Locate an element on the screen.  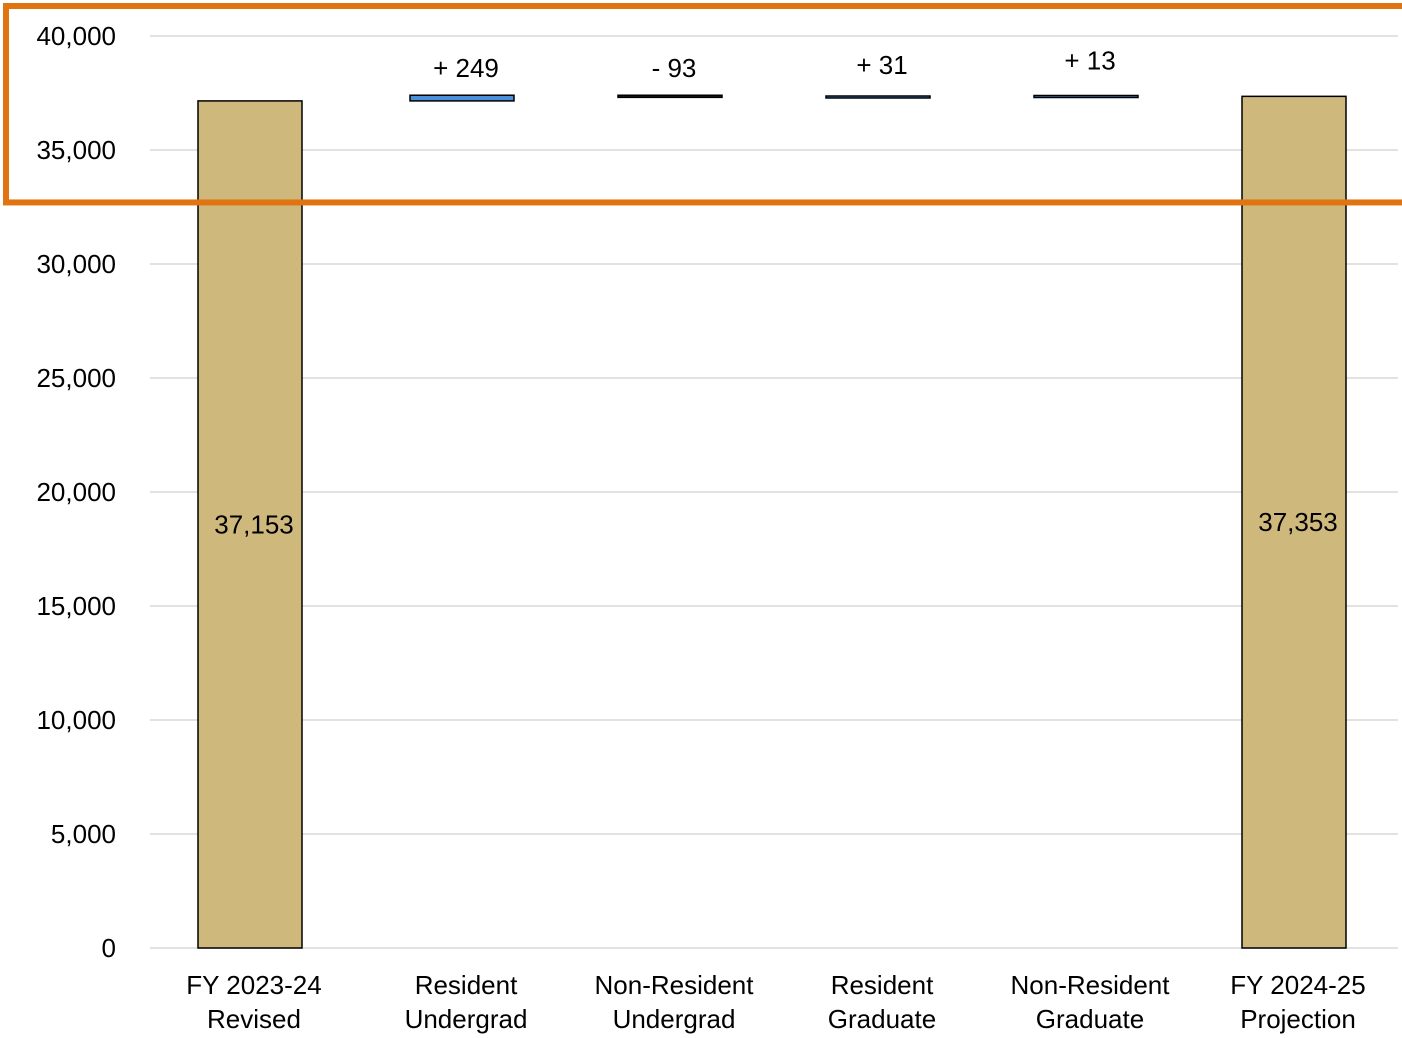
data-label: 37,353 is located at coordinates (1298, 522).